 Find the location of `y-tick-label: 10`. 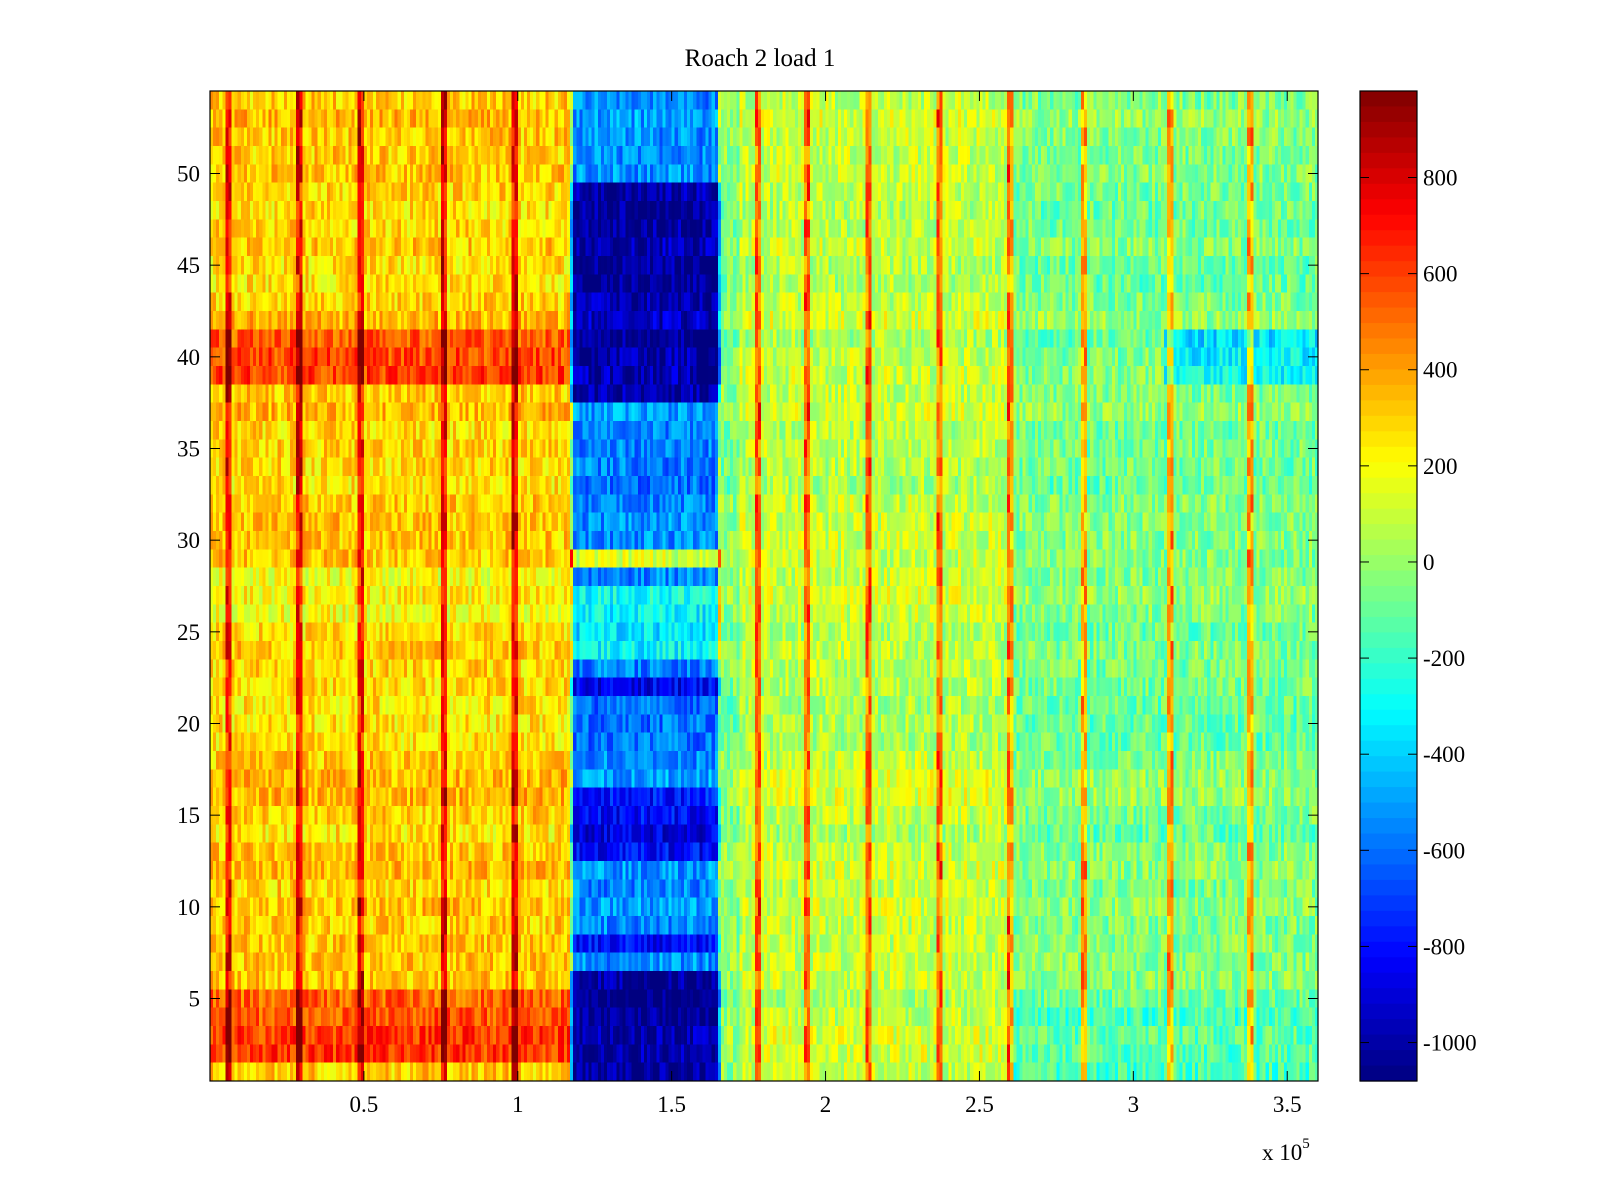

y-tick-label: 10 is located at coordinates (188, 907).